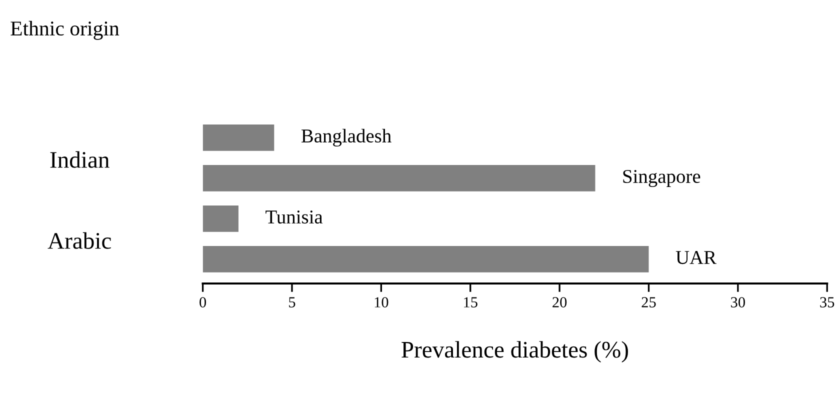 This screenshot has height=405, width=838. I want to click on x-tick-label: 5, so click(292, 302).